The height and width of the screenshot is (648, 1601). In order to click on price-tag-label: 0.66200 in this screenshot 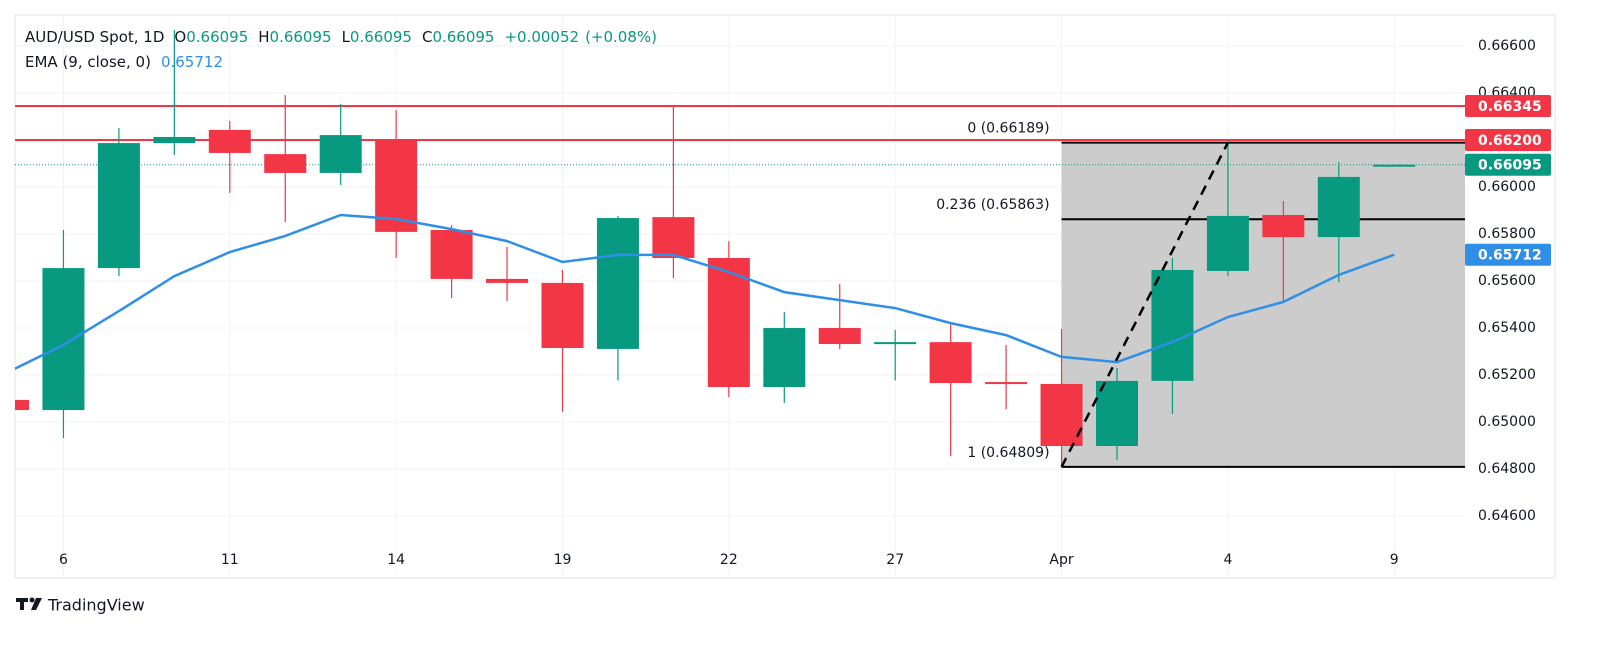, I will do `click(1510, 141)`.